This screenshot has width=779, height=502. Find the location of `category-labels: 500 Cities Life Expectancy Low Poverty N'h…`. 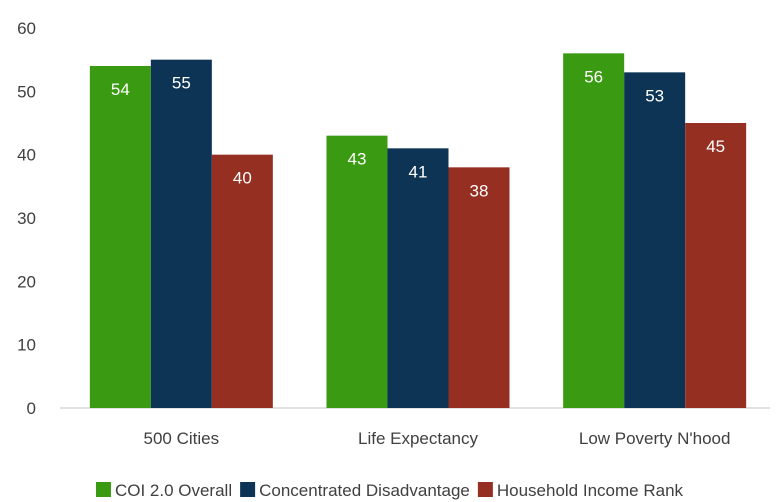

category-labels: 500 Cities Life Expectancy Low Poverty N'h… is located at coordinates (437, 438).